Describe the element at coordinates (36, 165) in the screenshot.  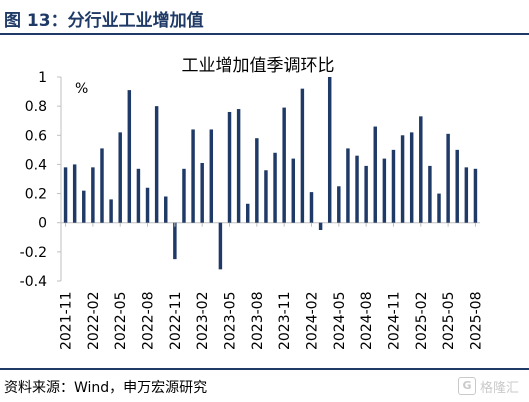
I see `y-tick-label: 0.4` at that location.